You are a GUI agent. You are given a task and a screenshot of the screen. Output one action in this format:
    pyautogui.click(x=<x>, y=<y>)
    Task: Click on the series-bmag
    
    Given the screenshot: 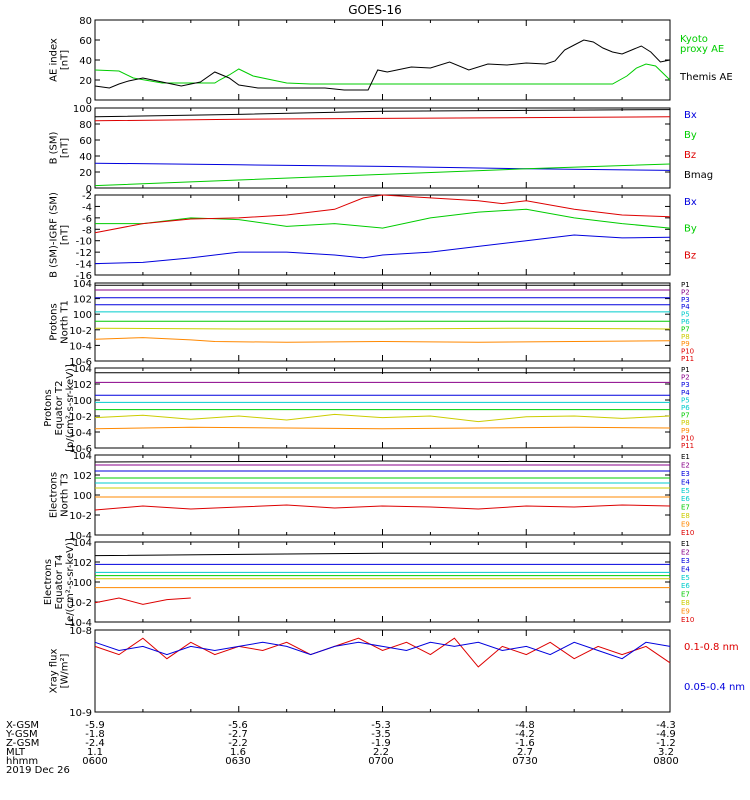 What is the action you would take?
    pyautogui.click(x=382, y=113)
    